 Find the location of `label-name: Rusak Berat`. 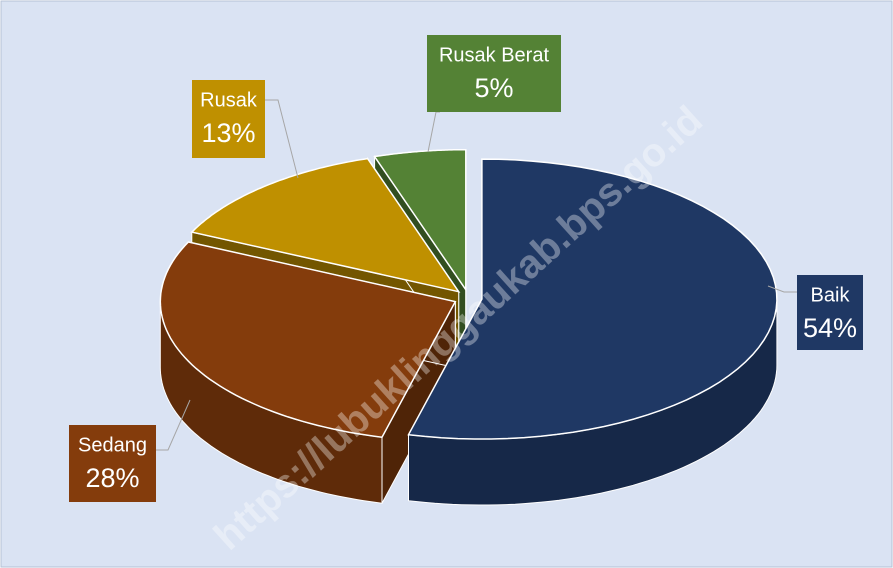

label-name: Rusak Berat is located at coordinates (494, 55).